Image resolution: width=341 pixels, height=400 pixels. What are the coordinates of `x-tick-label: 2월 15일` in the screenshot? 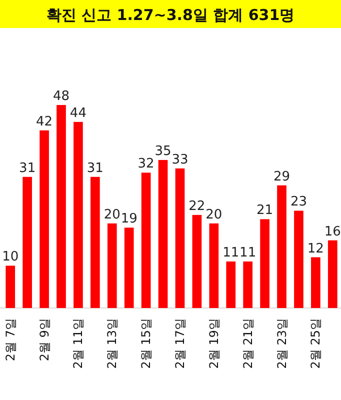 It's located at (146, 343).